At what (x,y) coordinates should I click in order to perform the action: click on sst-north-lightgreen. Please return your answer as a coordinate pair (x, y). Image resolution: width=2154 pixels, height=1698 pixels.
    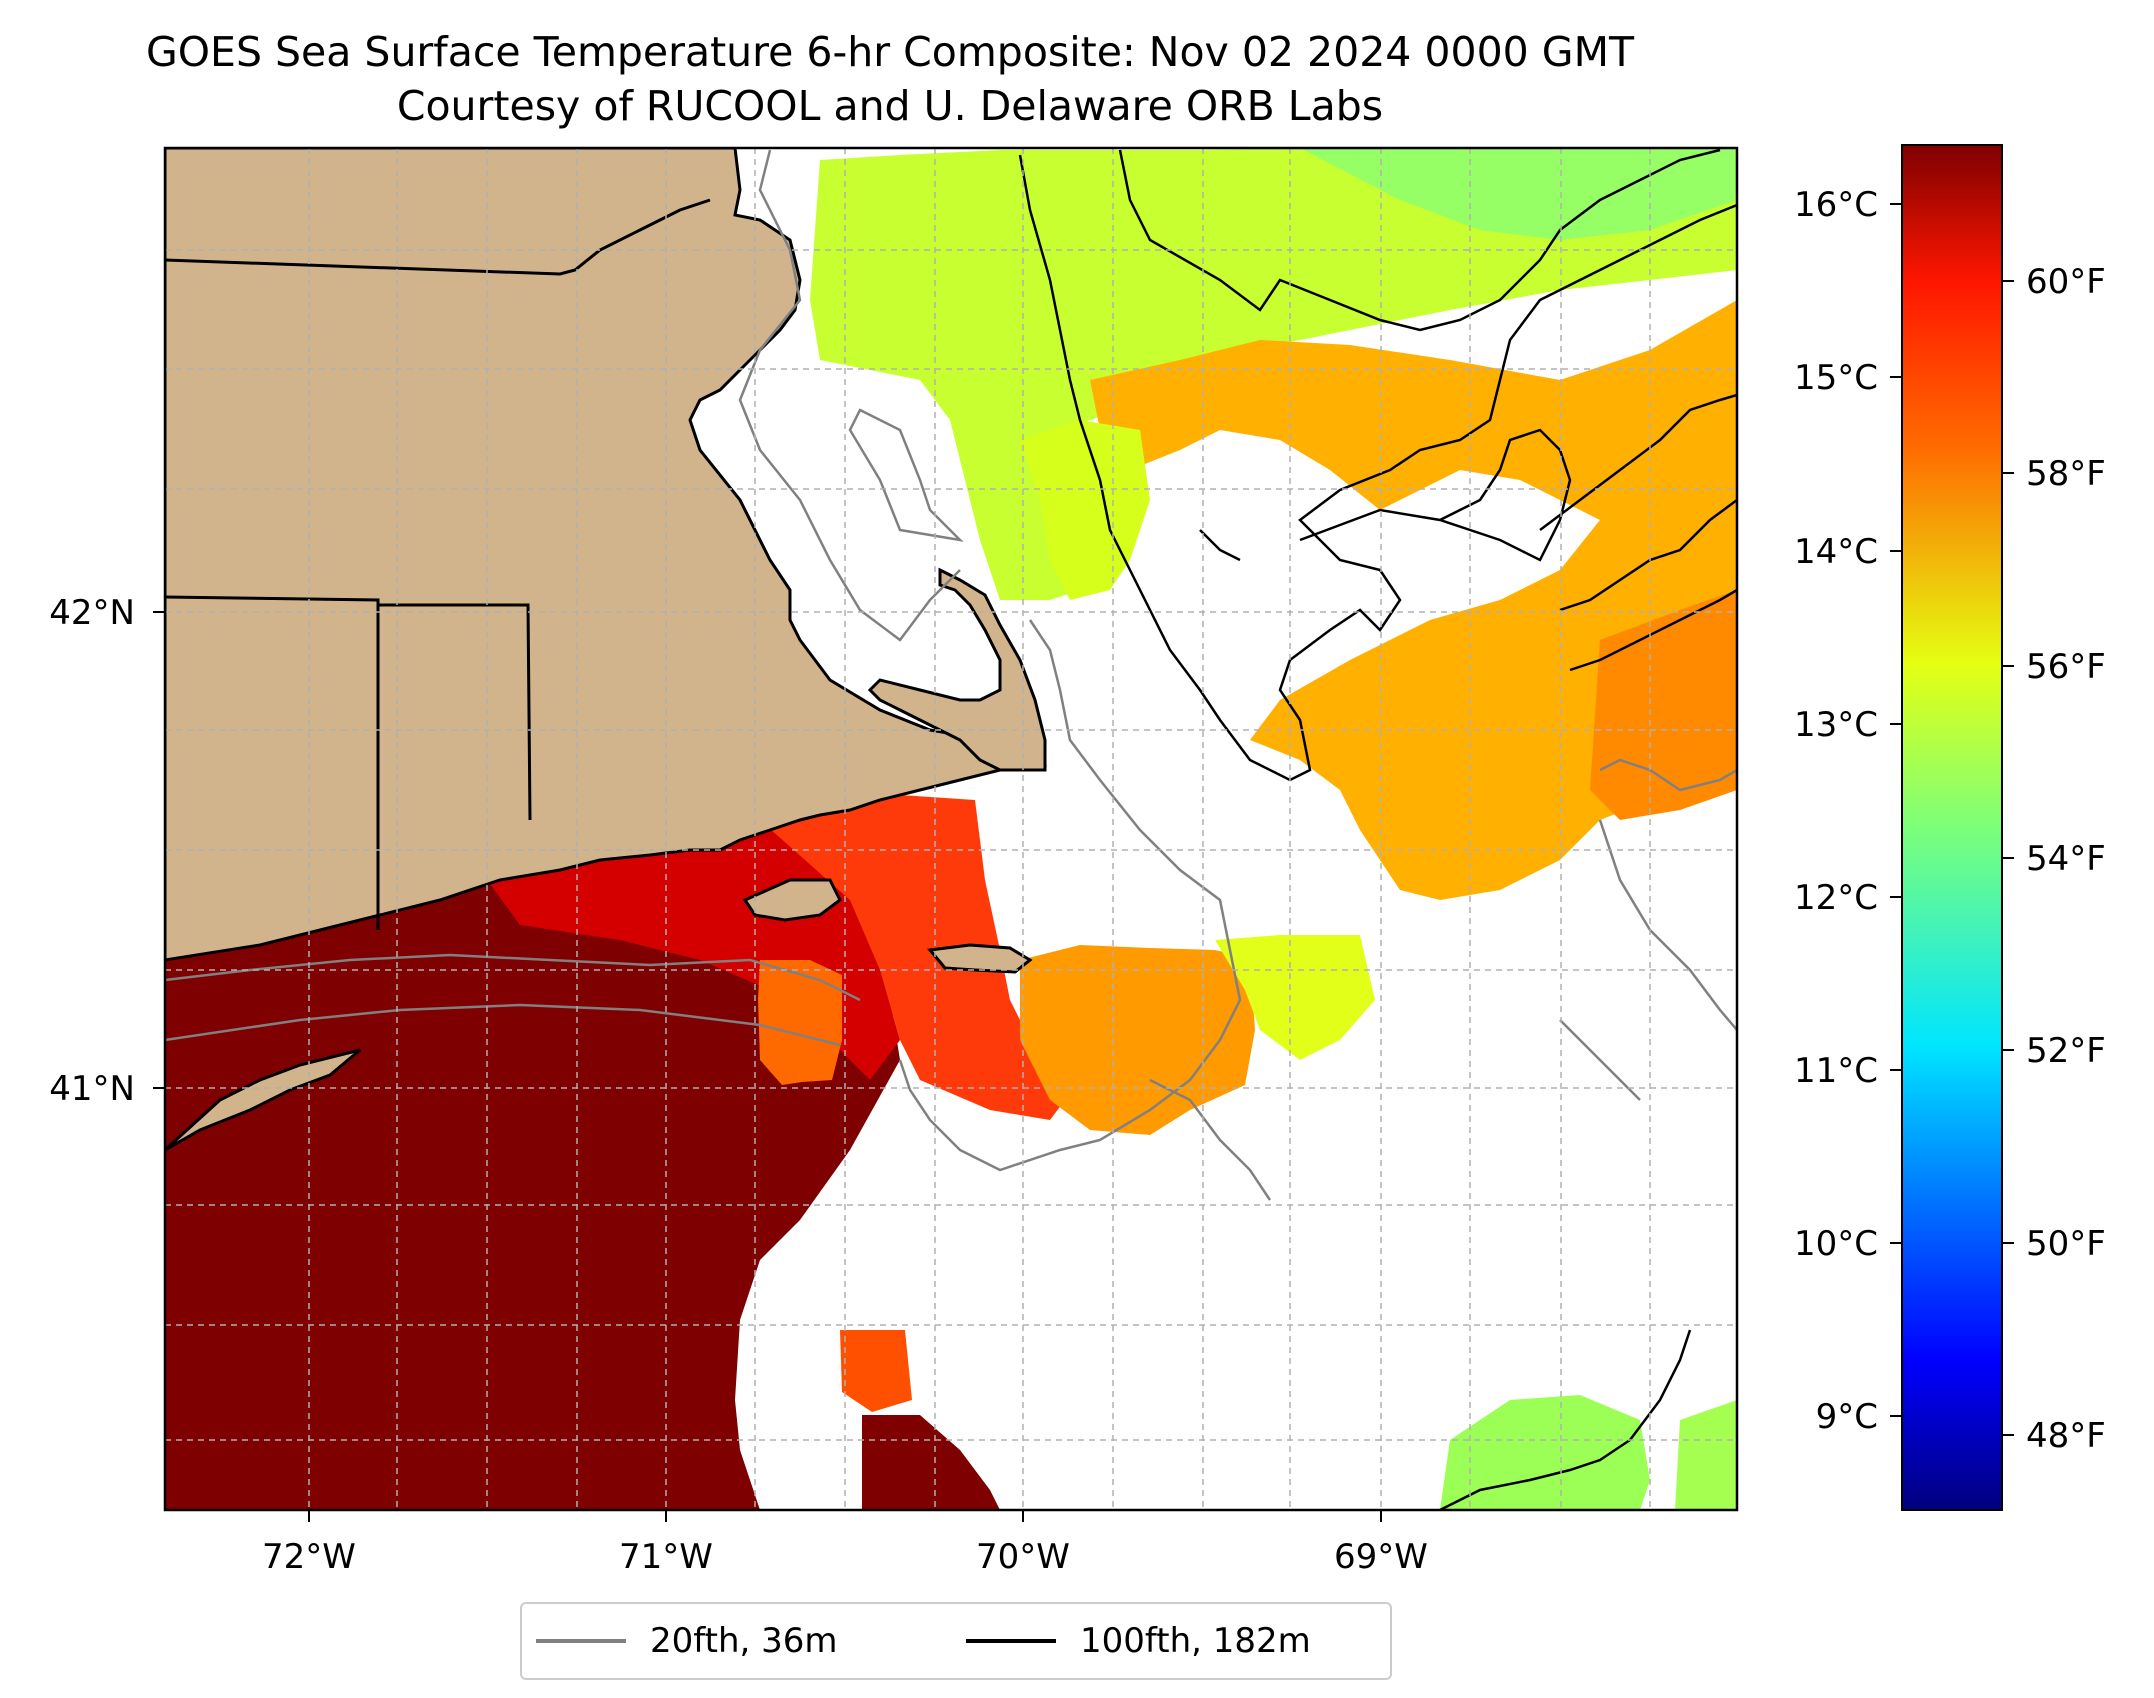
    Looking at the image, I should click on (1518, 194).